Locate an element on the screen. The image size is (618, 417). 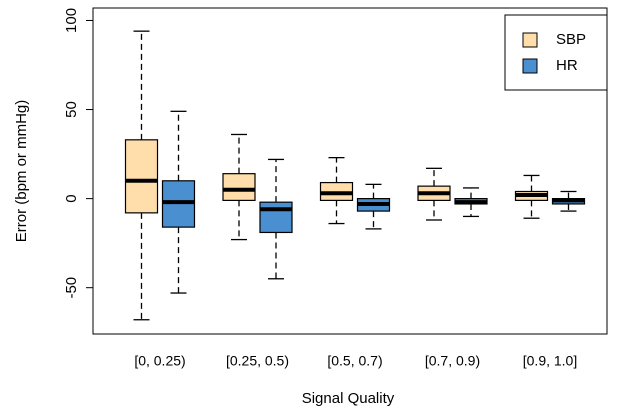
x-tick-label: [0.9, 1.0] is located at coordinates (550, 361).